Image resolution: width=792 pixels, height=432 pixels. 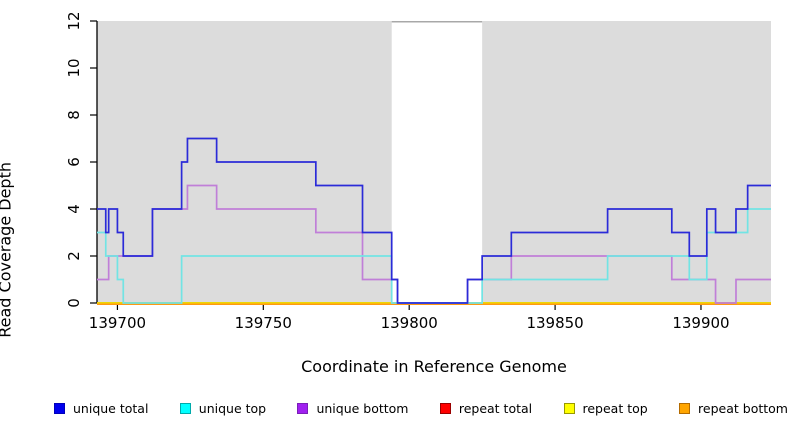 I want to click on legend-label: unique total, so click(x=111, y=408).